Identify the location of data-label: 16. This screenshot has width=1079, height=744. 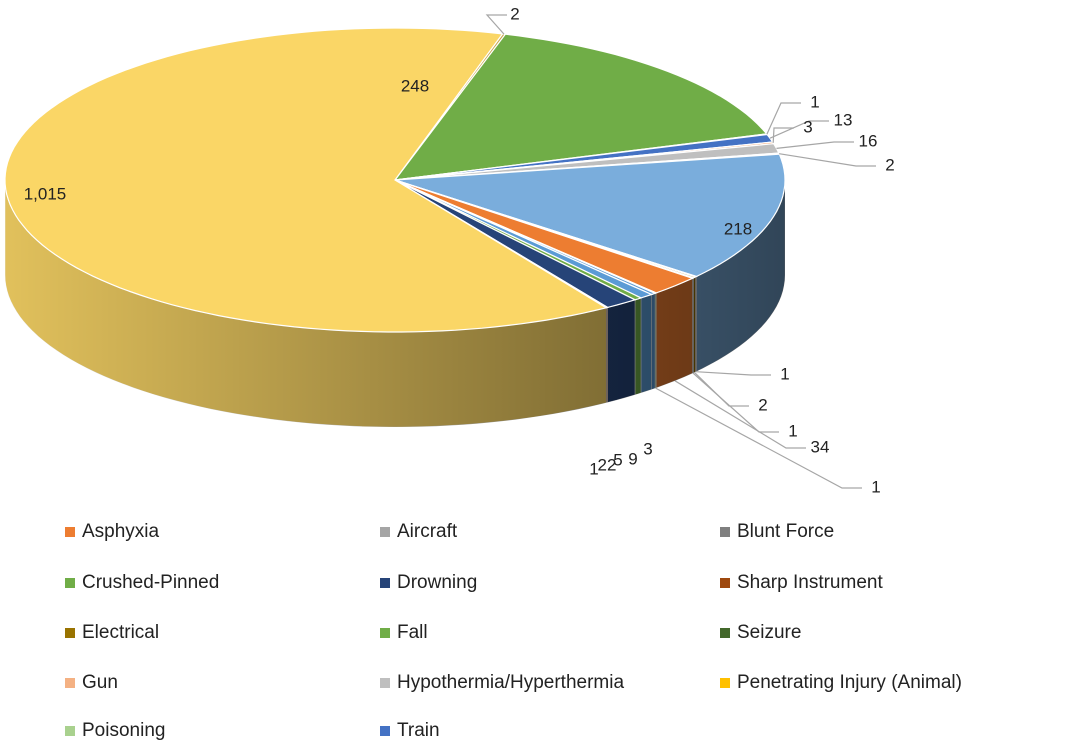
(868, 140).